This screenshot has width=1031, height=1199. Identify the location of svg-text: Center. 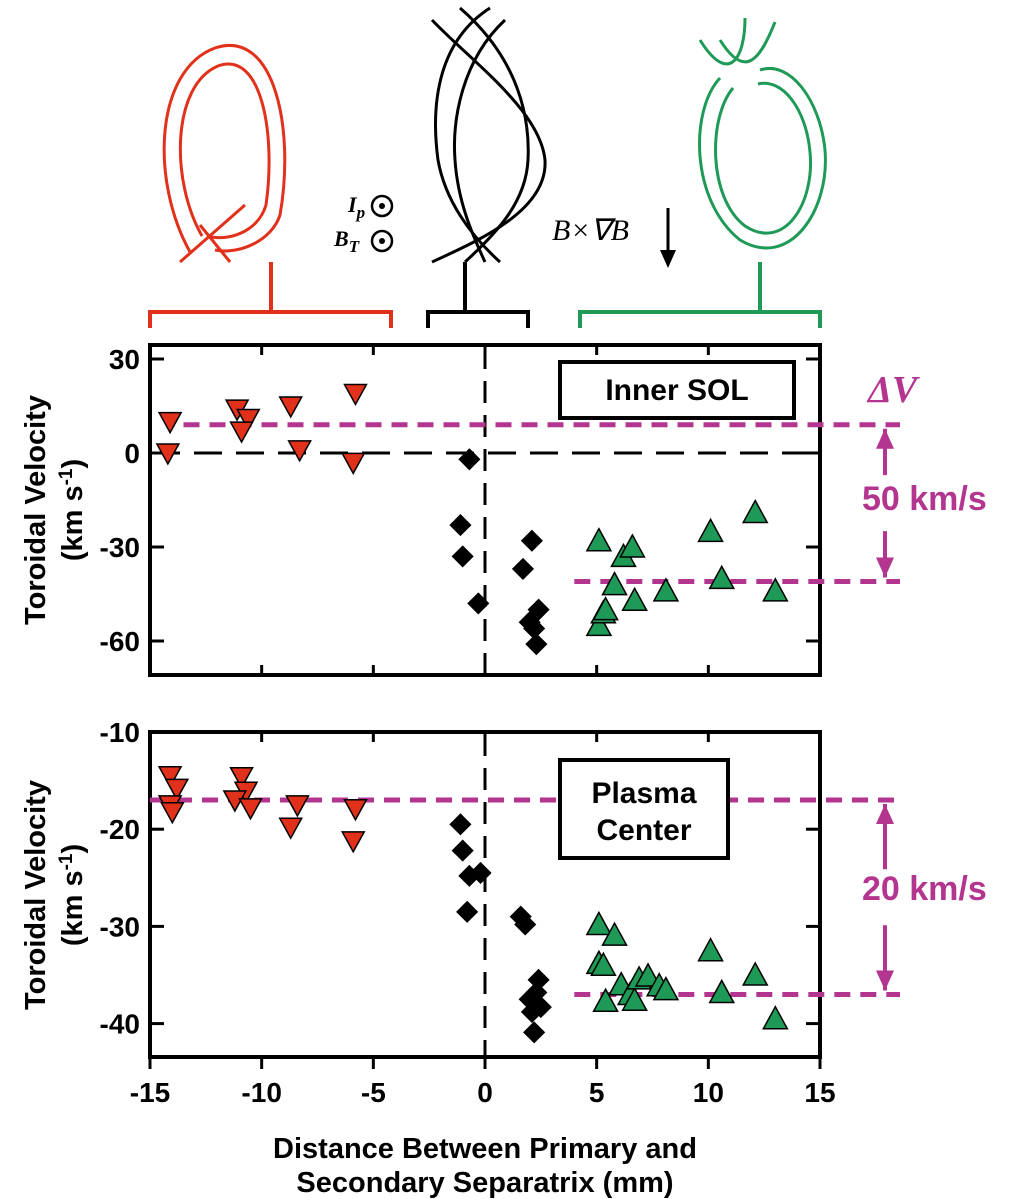
(643, 830).